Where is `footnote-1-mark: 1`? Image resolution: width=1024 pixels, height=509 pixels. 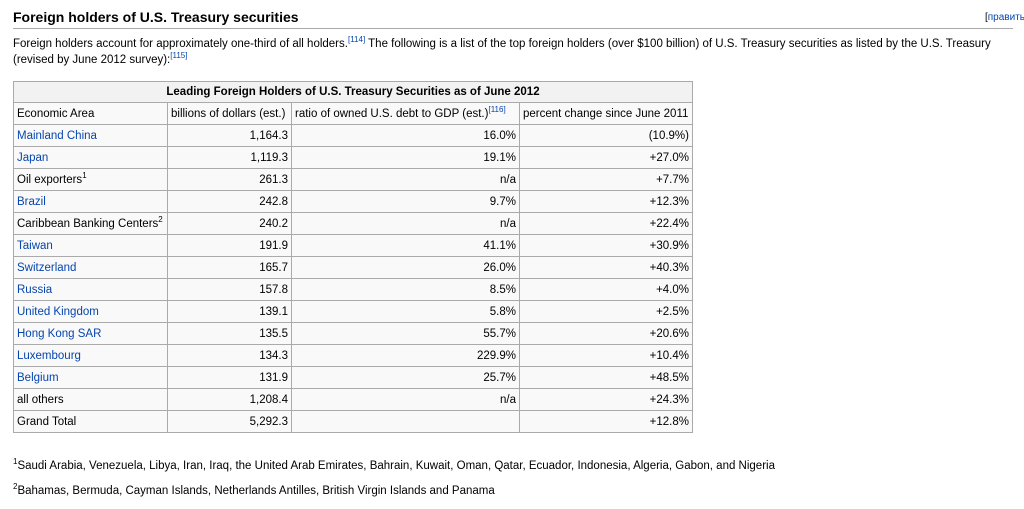 footnote-1-mark: 1 is located at coordinates (15, 462).